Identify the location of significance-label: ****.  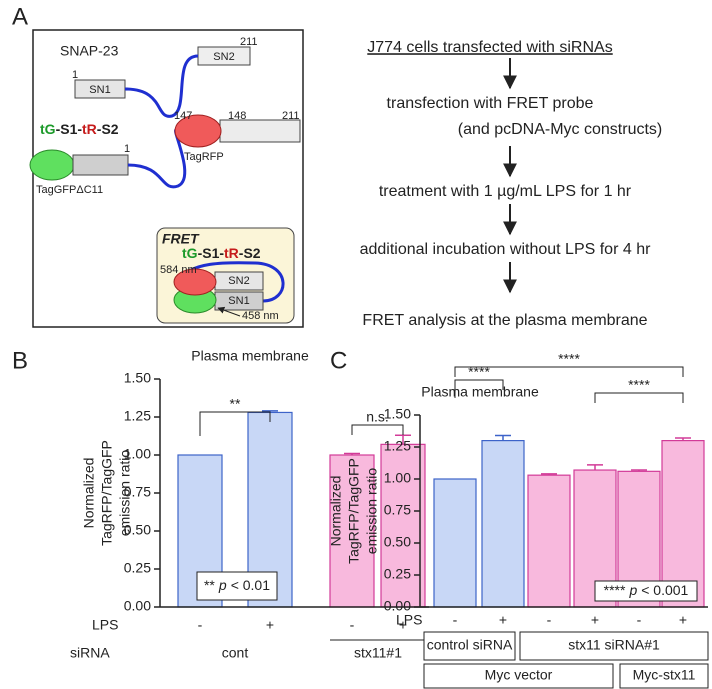
(569, 359).